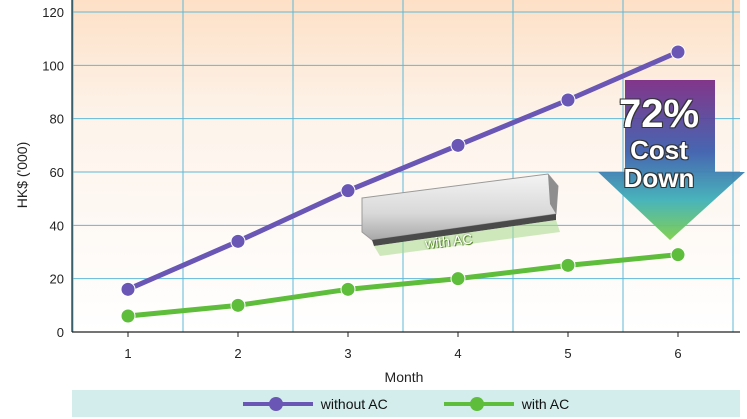 Image resolution: width=747 pixels, height=419 pixels. I want to click on y-tick-label: 80, so click(57, 119).